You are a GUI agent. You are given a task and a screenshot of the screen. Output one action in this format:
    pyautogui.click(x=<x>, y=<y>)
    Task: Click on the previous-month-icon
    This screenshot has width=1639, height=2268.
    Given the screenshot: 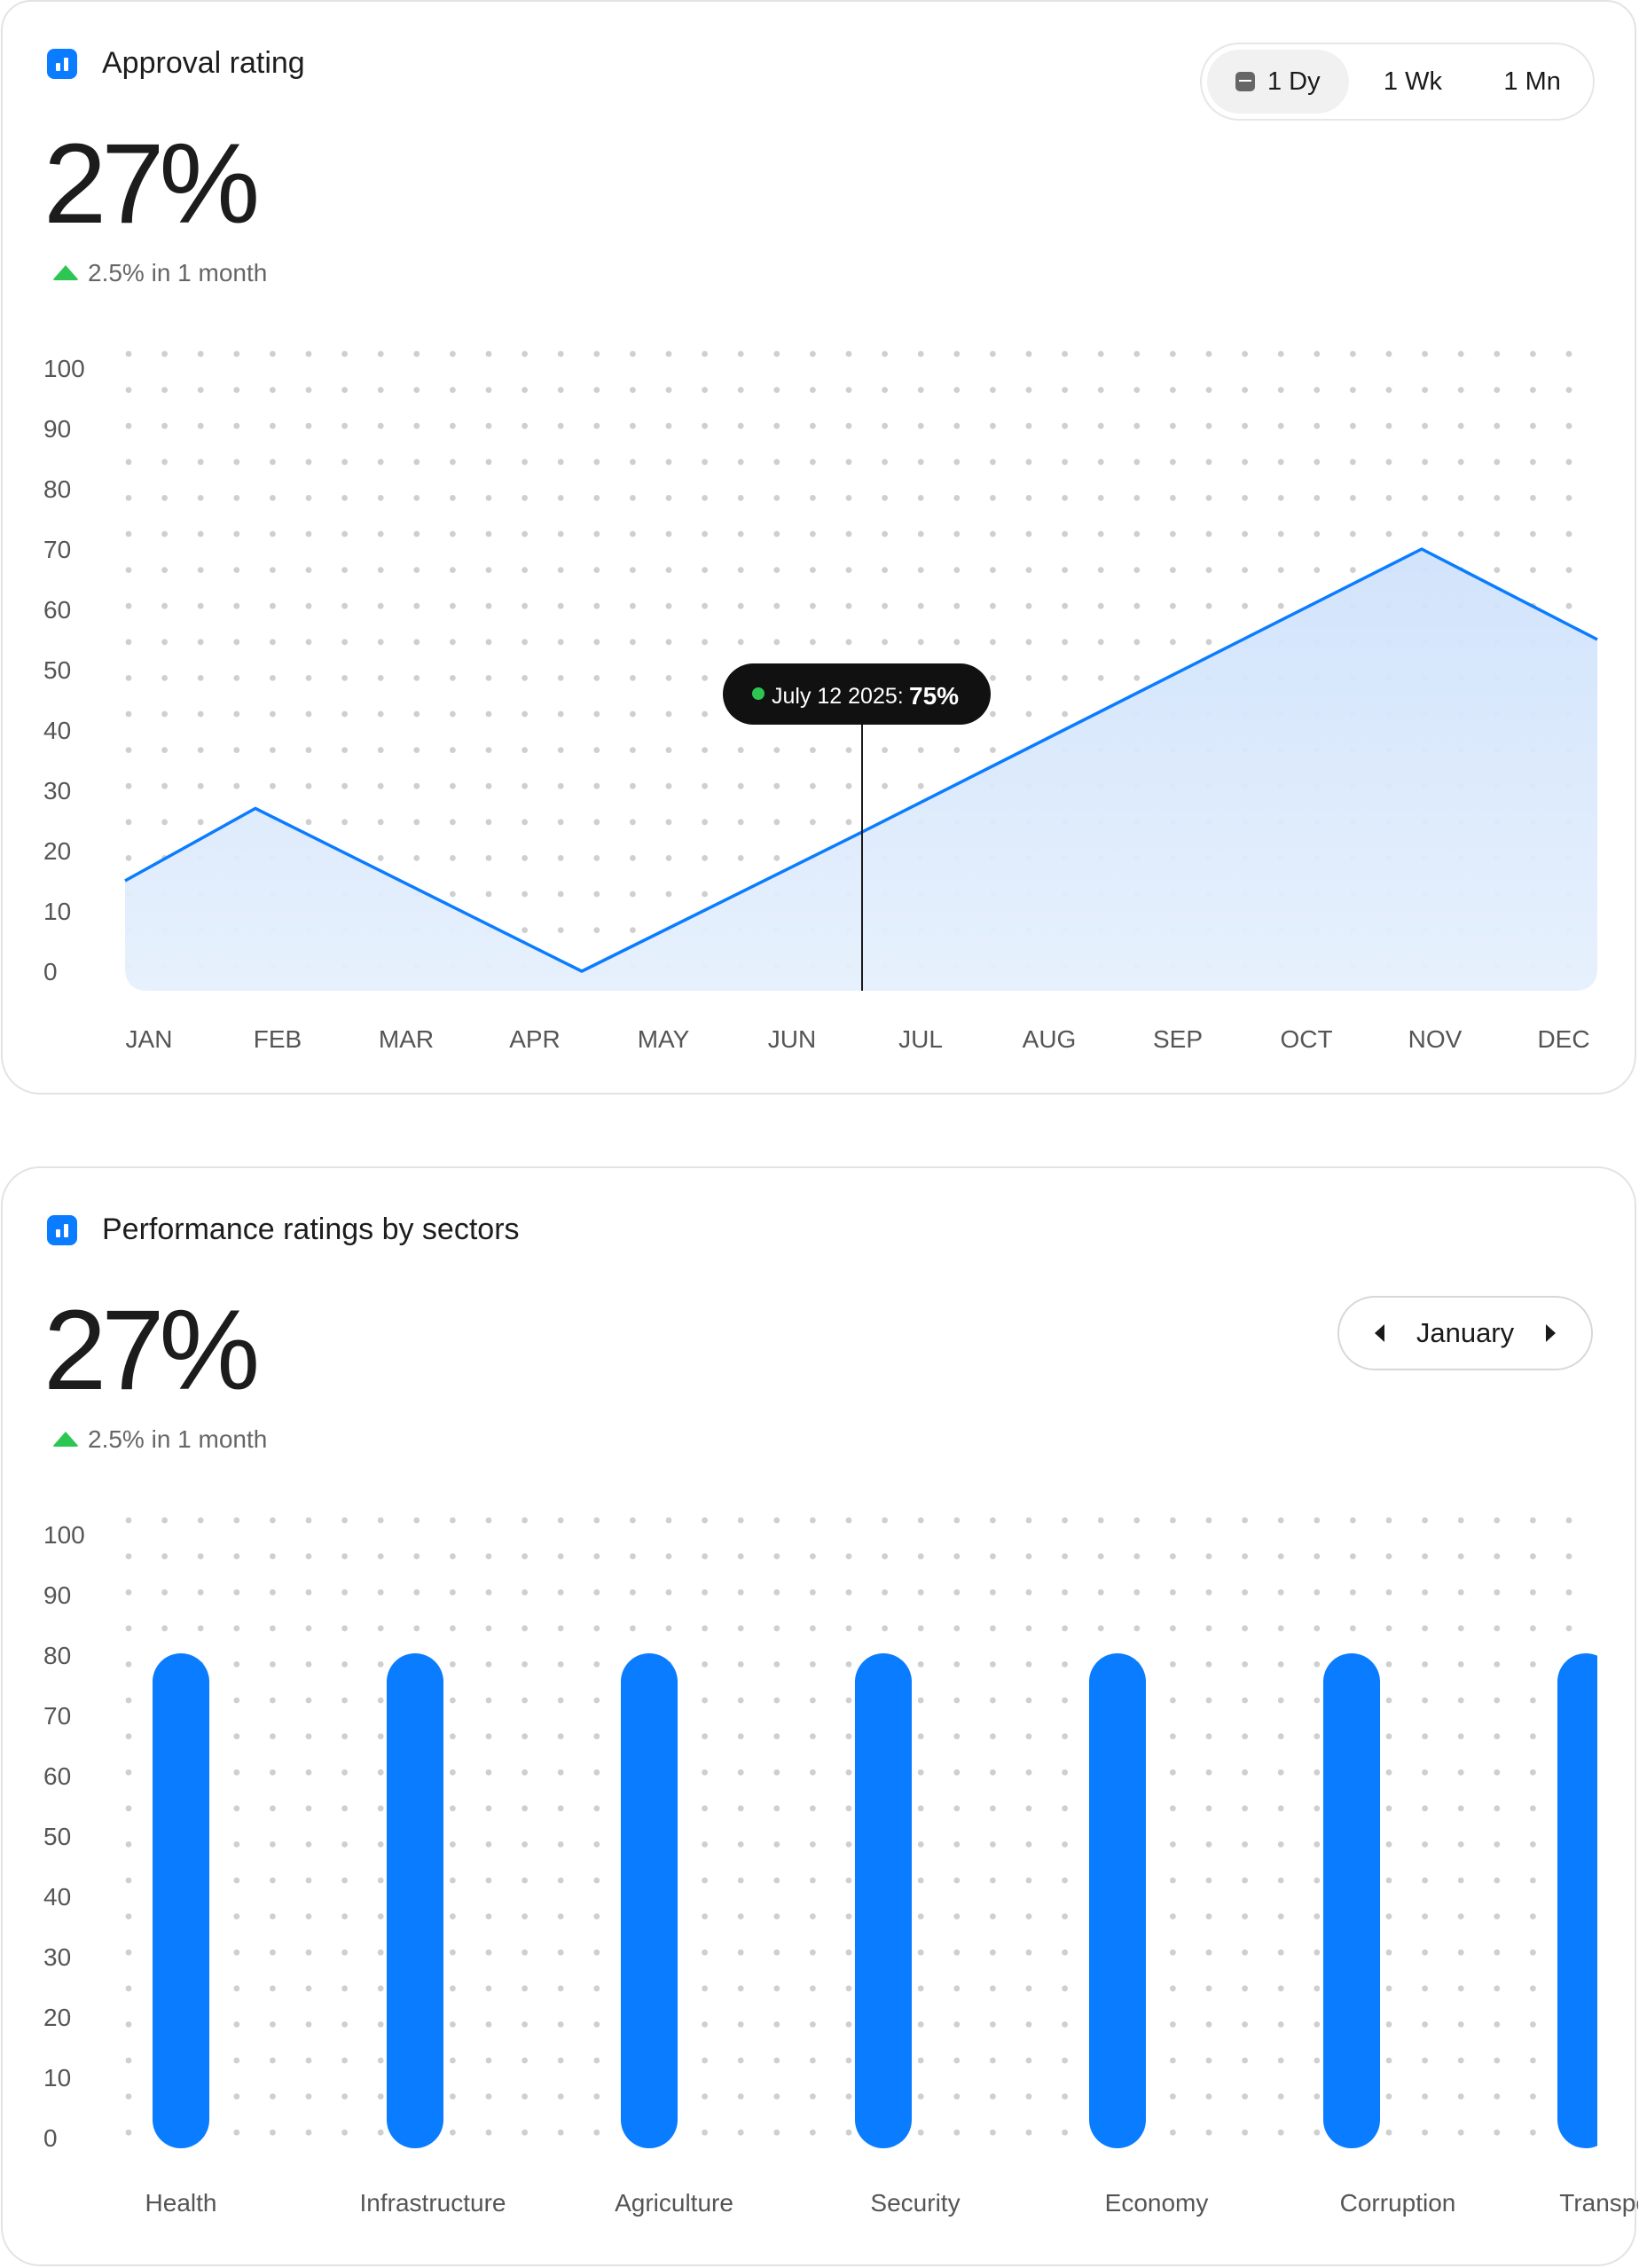 What is the action you would take?
    pyautogui.click(x=1379, y=1333)
    